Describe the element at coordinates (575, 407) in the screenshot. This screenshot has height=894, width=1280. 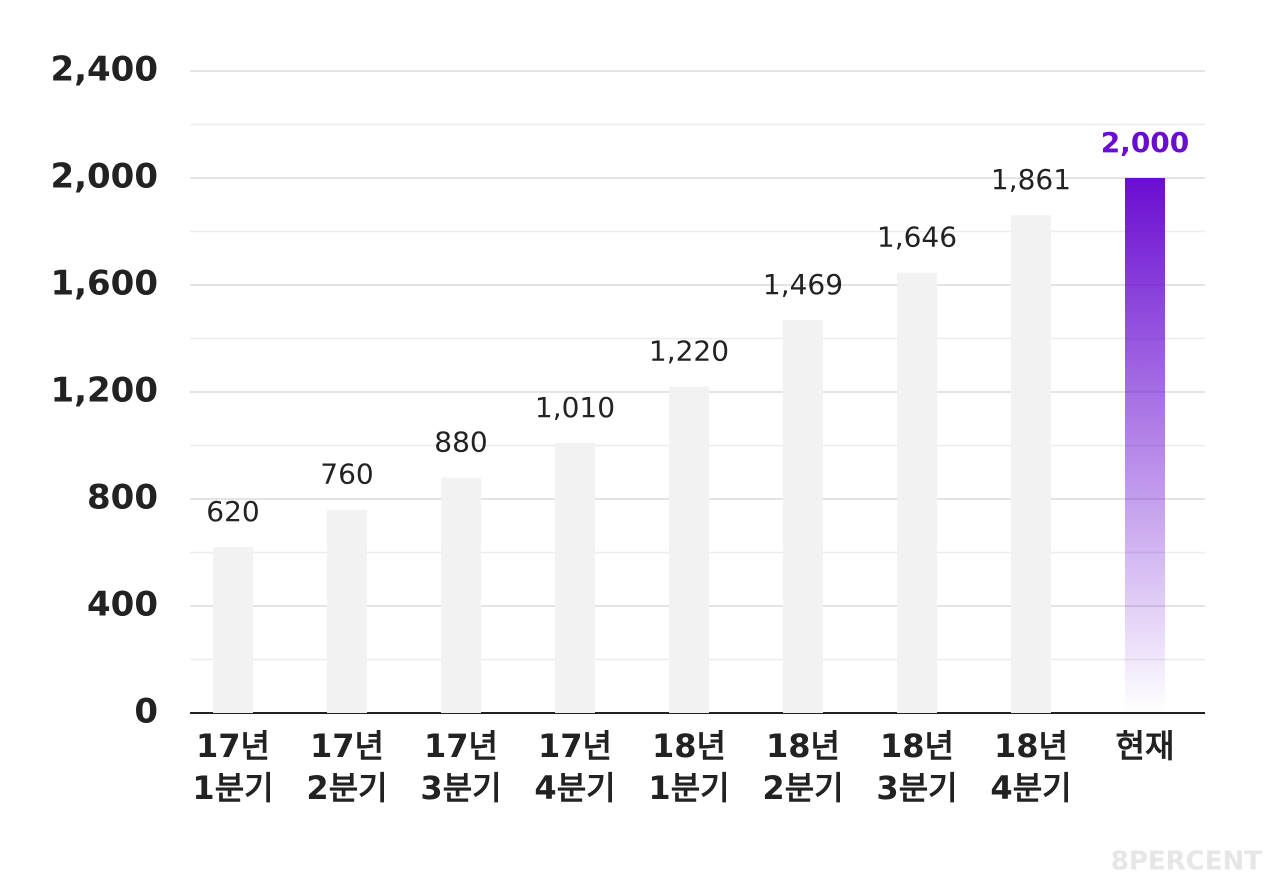
I see `value-label: 1,010` at that location.